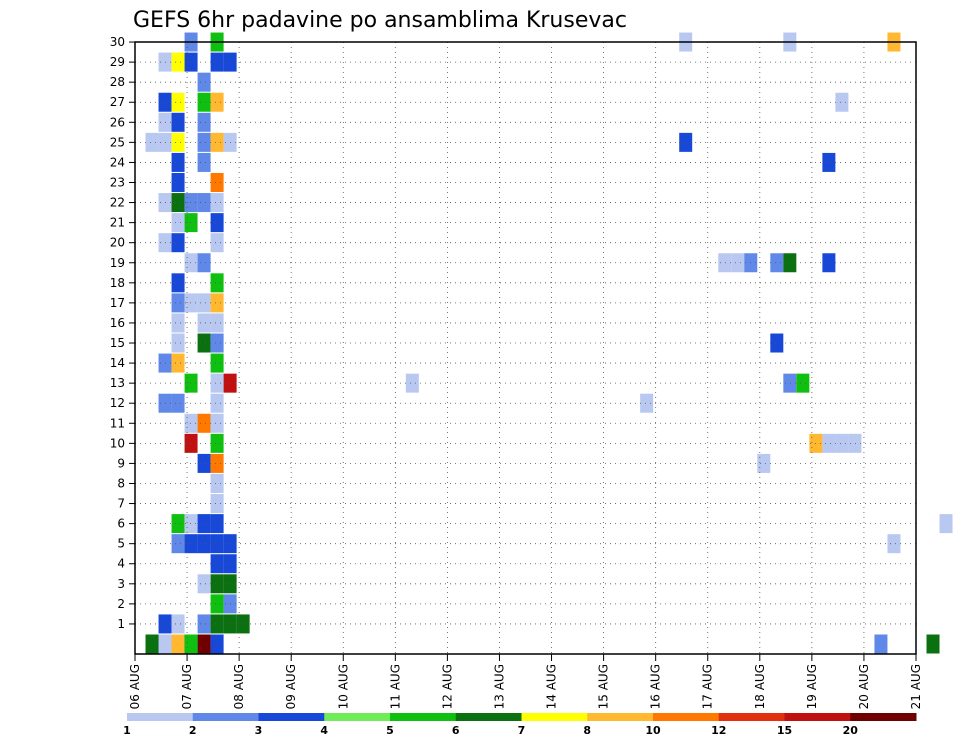 The width and height of the screenshot is (960, 742). What do you see at coordinates (499, 686) in the screenshot?
I see `x-tick-label: 13 AUG` at bounding box center [499, 686].